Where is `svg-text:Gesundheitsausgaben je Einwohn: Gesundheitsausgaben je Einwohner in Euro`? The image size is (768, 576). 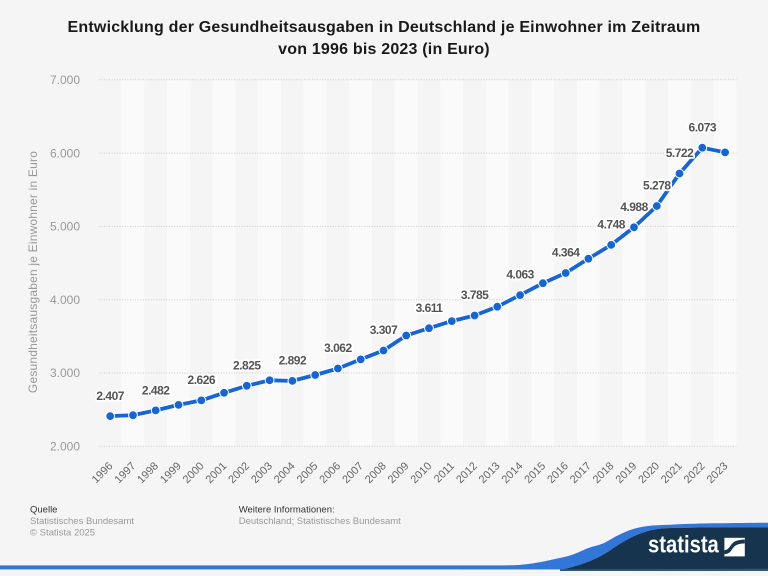
svg-text:Gesundheitsausgaben je Einwohn: Gesundheitsausgaben je Einwohner in Euro is located at coordinates (33, 272).